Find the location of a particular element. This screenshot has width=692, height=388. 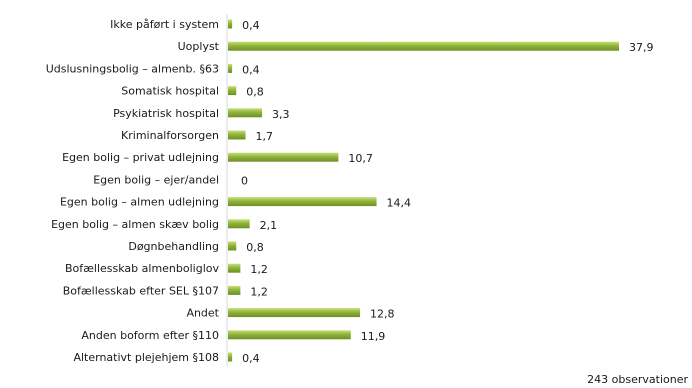

category-label: Egen bolig – almen udlejning is located at coordinates (139, 202).